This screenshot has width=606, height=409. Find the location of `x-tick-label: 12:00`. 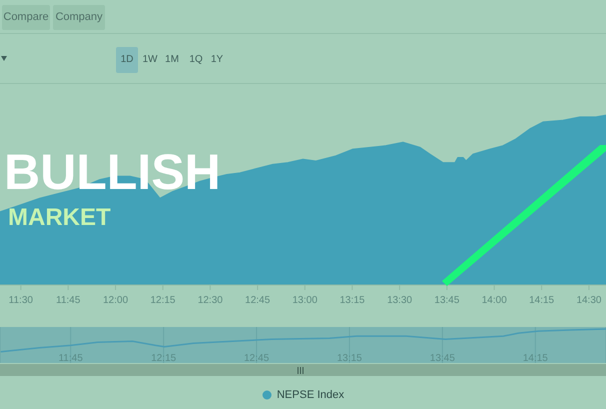

x-tick-label: 12:00 is located at coordinates (115, 300).